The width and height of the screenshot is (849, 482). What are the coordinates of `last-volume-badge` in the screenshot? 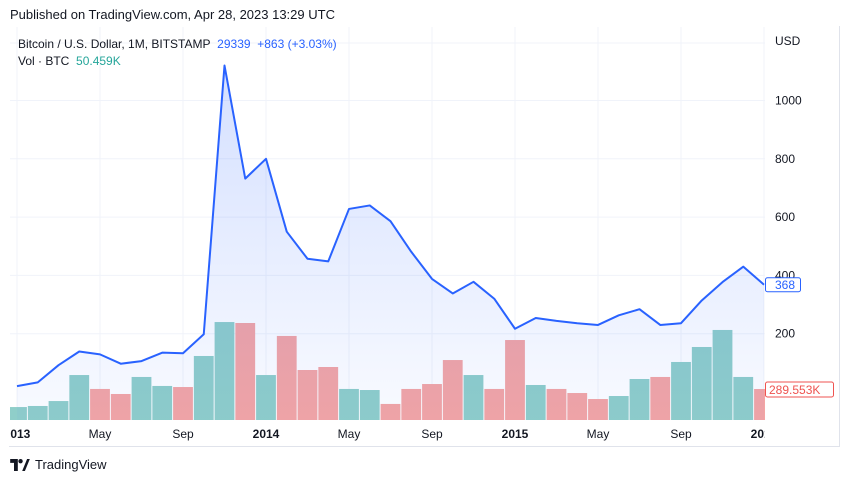 It's located at (799, 389).